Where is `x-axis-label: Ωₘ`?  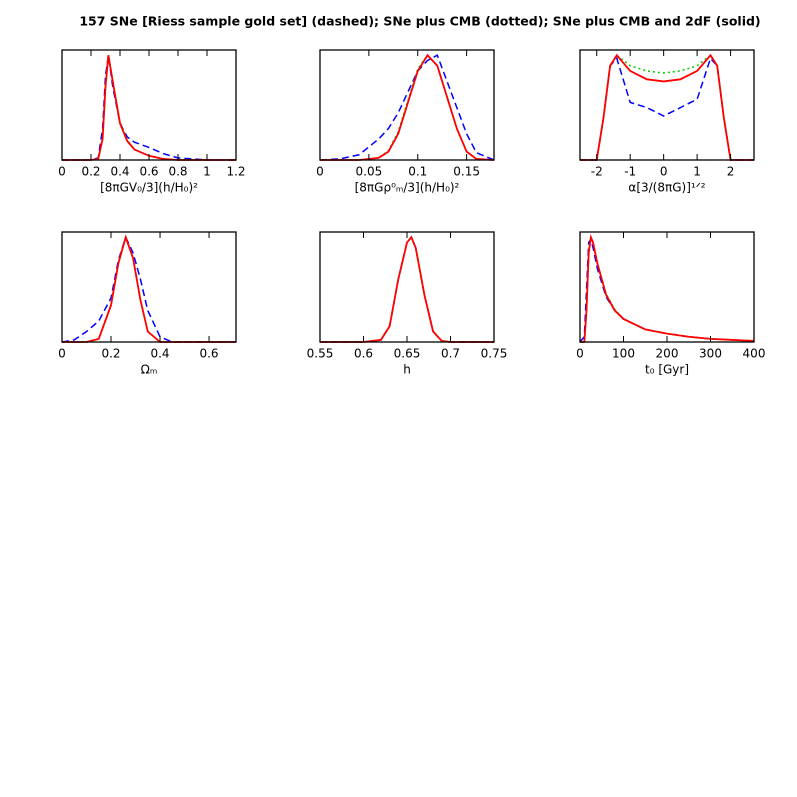 x-axis-label: Ωₘ is located at coordinates (149, 370).